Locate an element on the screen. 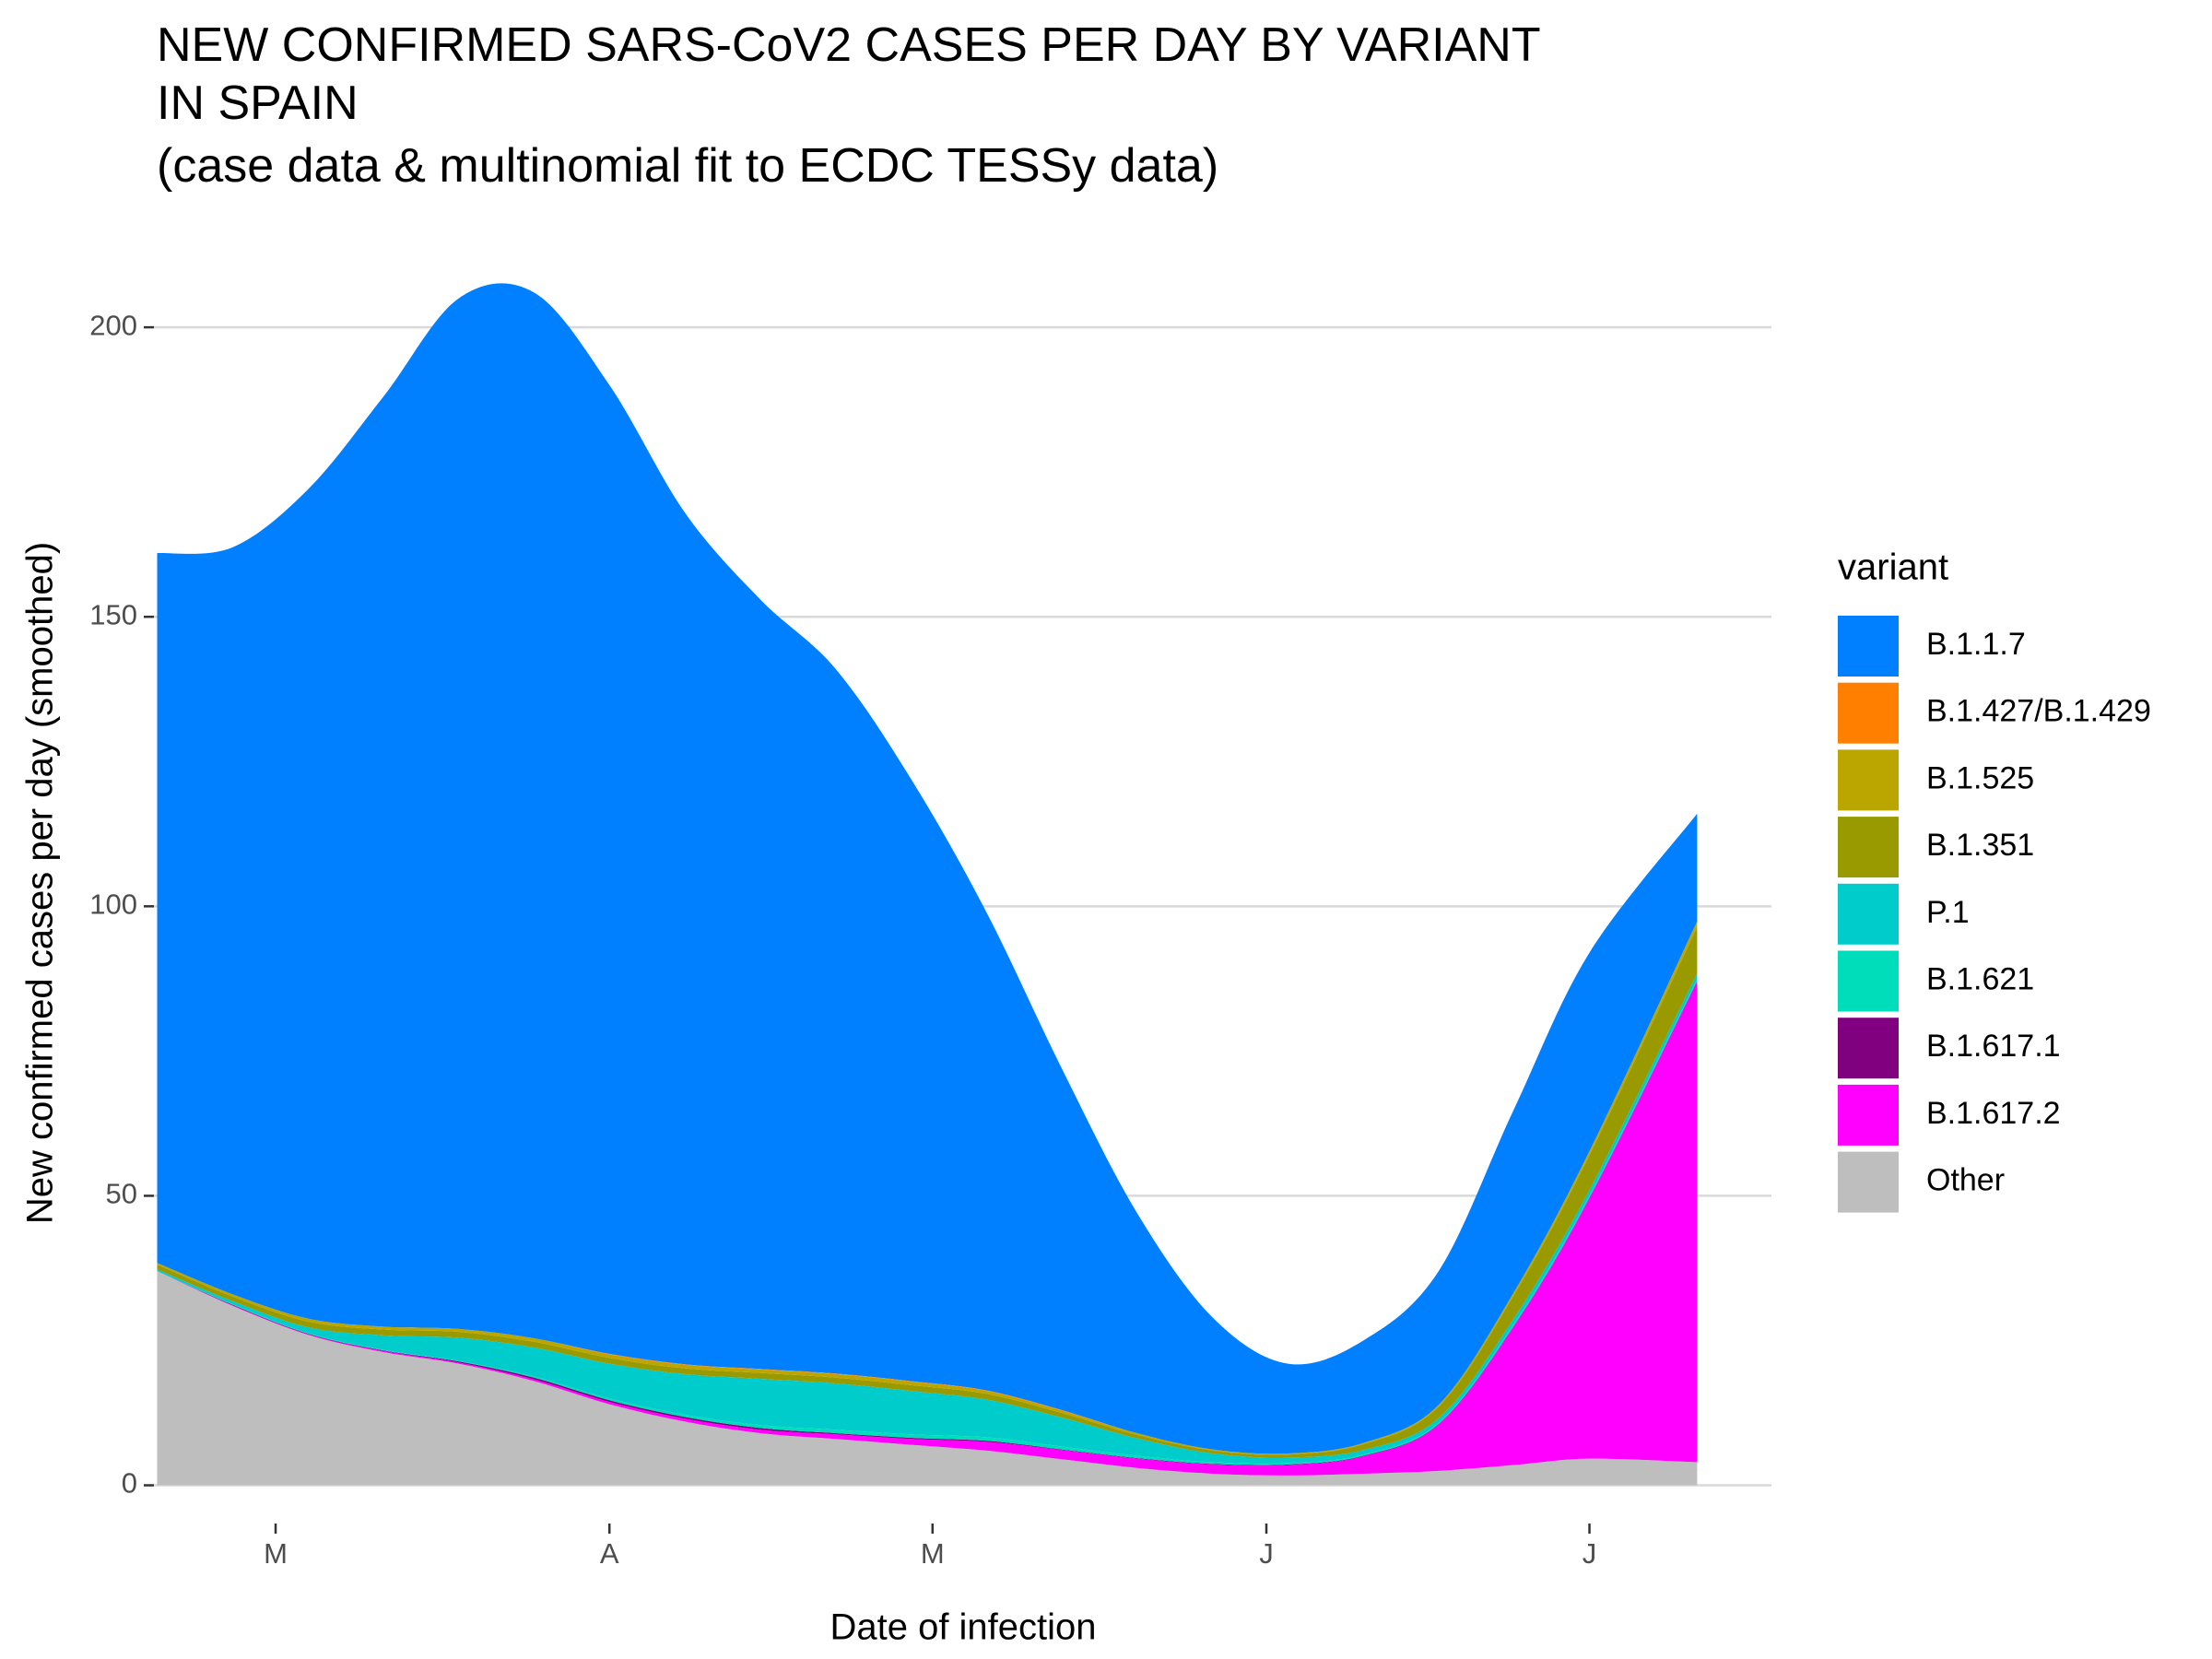  legend-label: B.1.617.2 is located at coordinates (1993, 1113).